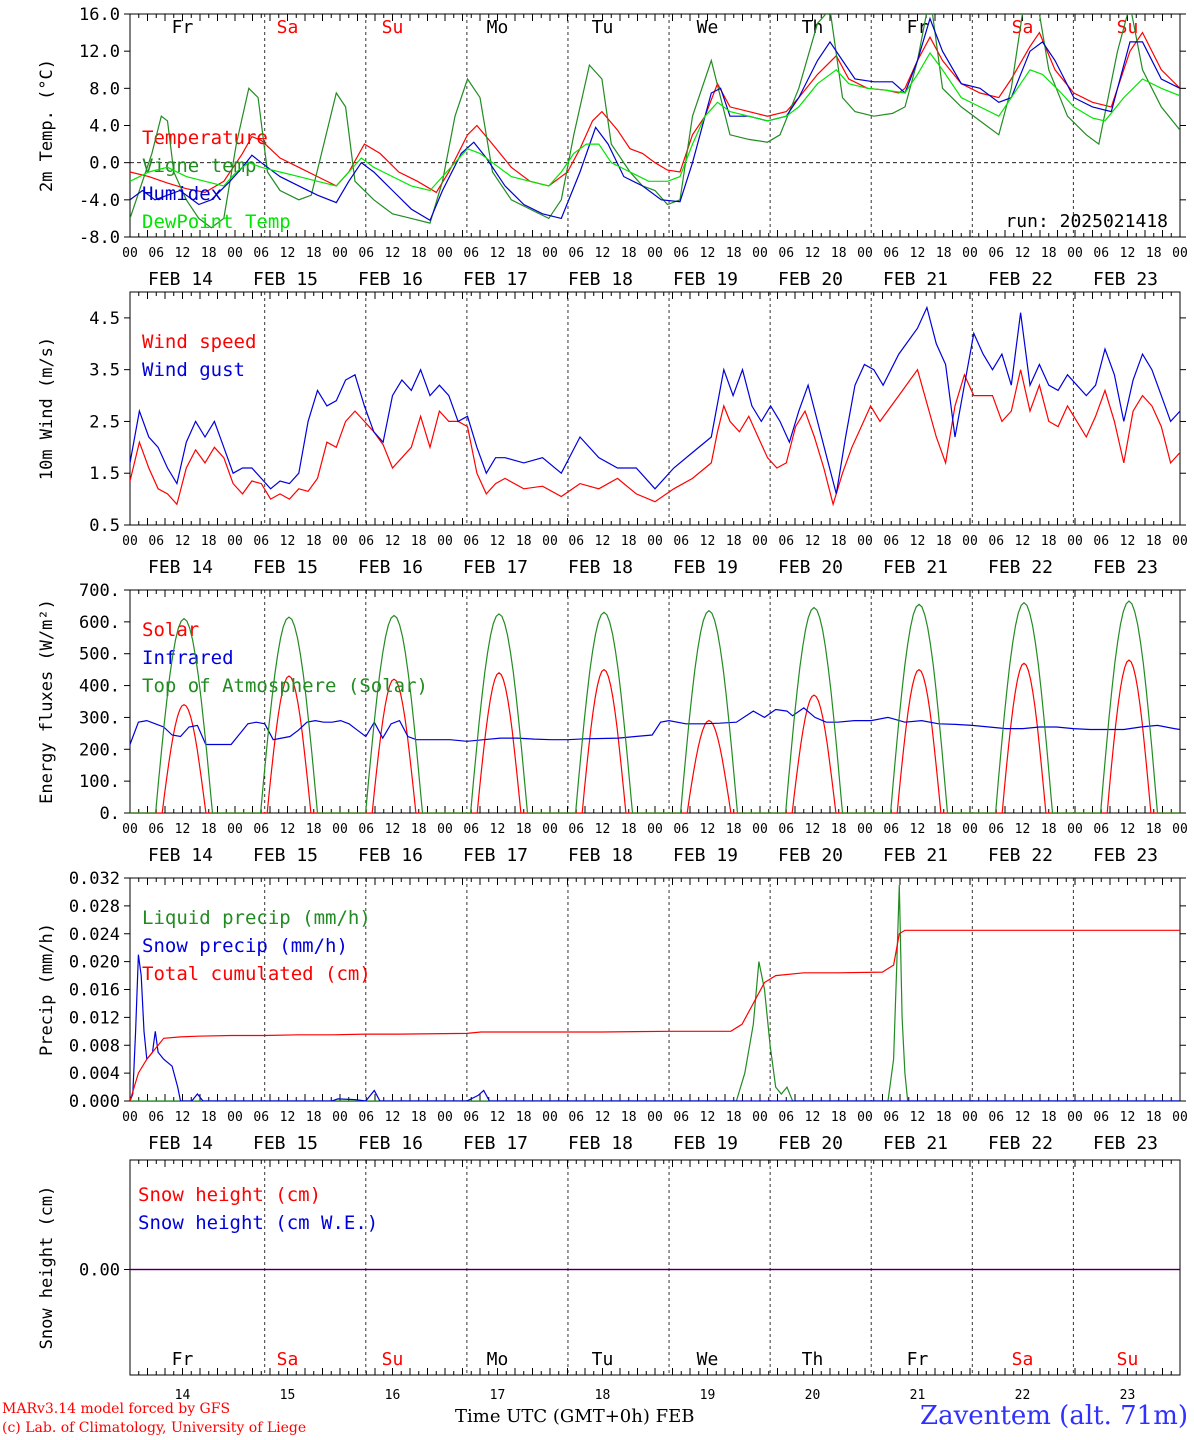 The width and height of the screenshot is (1194, 1440). I want to click on weekday-label: Mo, so click(498, 27).